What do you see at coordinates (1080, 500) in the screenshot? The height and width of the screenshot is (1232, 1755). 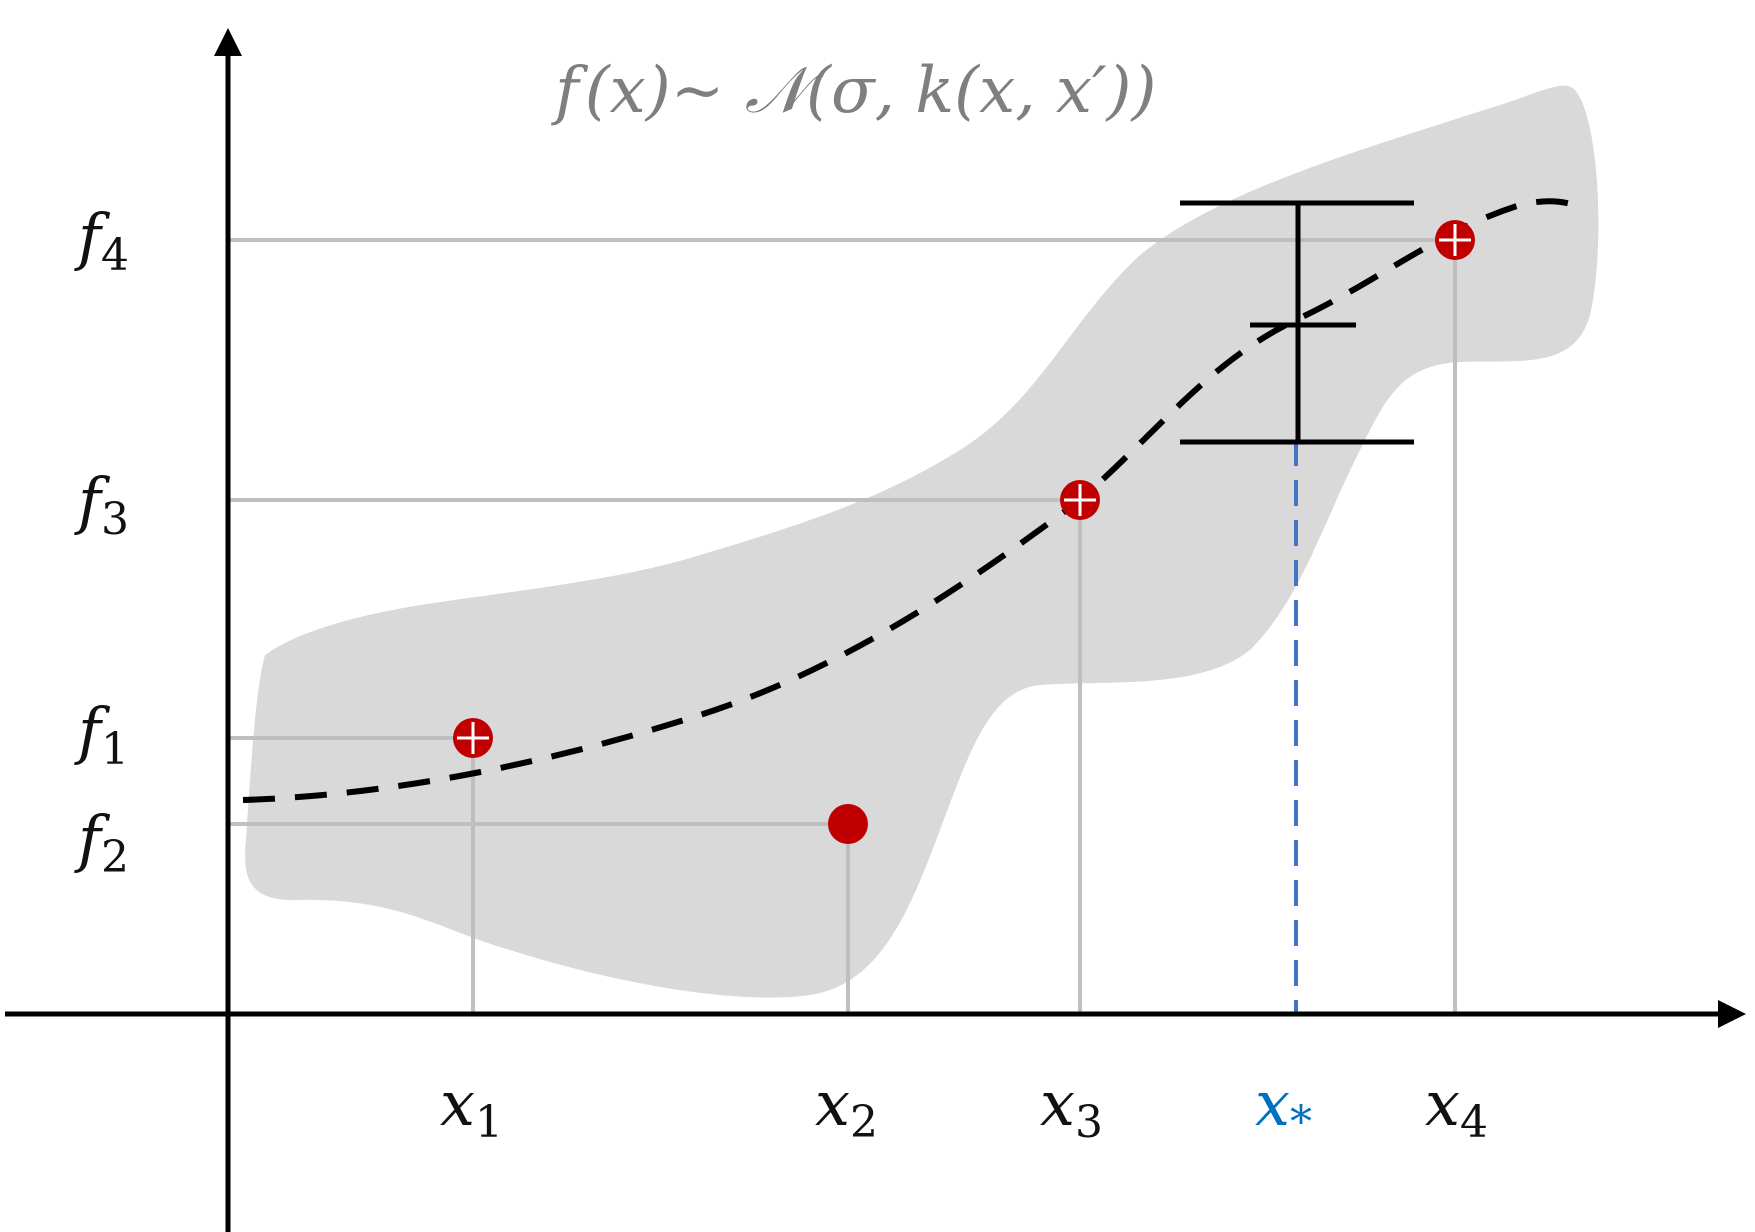 I see `observation-x3` at bounding box center [1080, 500].